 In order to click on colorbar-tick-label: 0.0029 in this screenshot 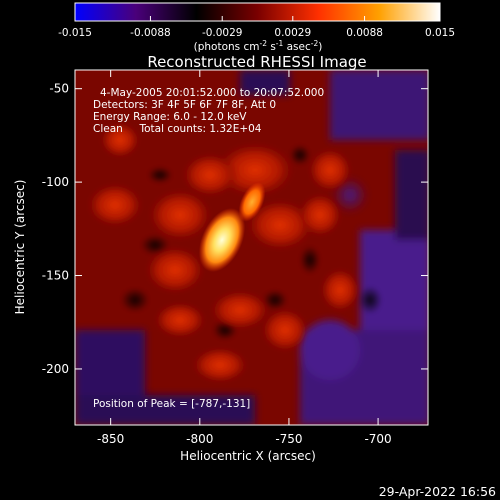, I will do `click(292, 33)`.